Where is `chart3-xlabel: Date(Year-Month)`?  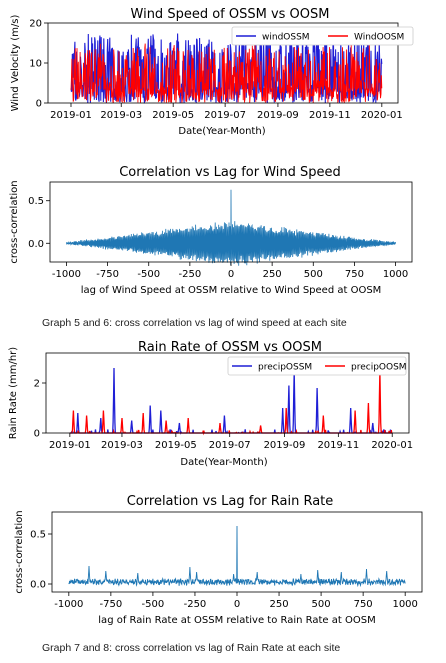 chart3-xlabel: Date(Year-Month) is located at coordinates (223, 462).